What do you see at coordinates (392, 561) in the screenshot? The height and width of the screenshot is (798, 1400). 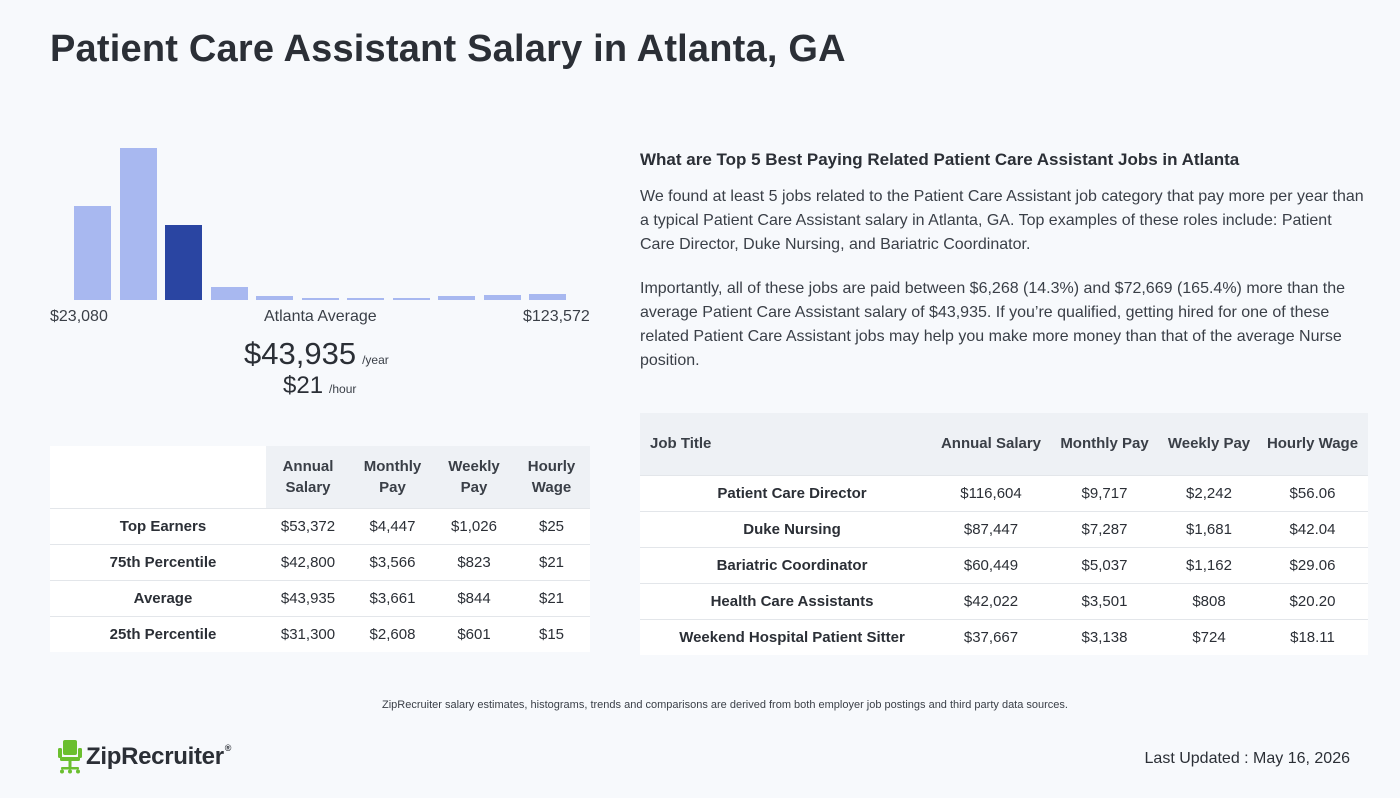 I see `monthly-pay-cell: $3,566` at bounding box center [392, 561].